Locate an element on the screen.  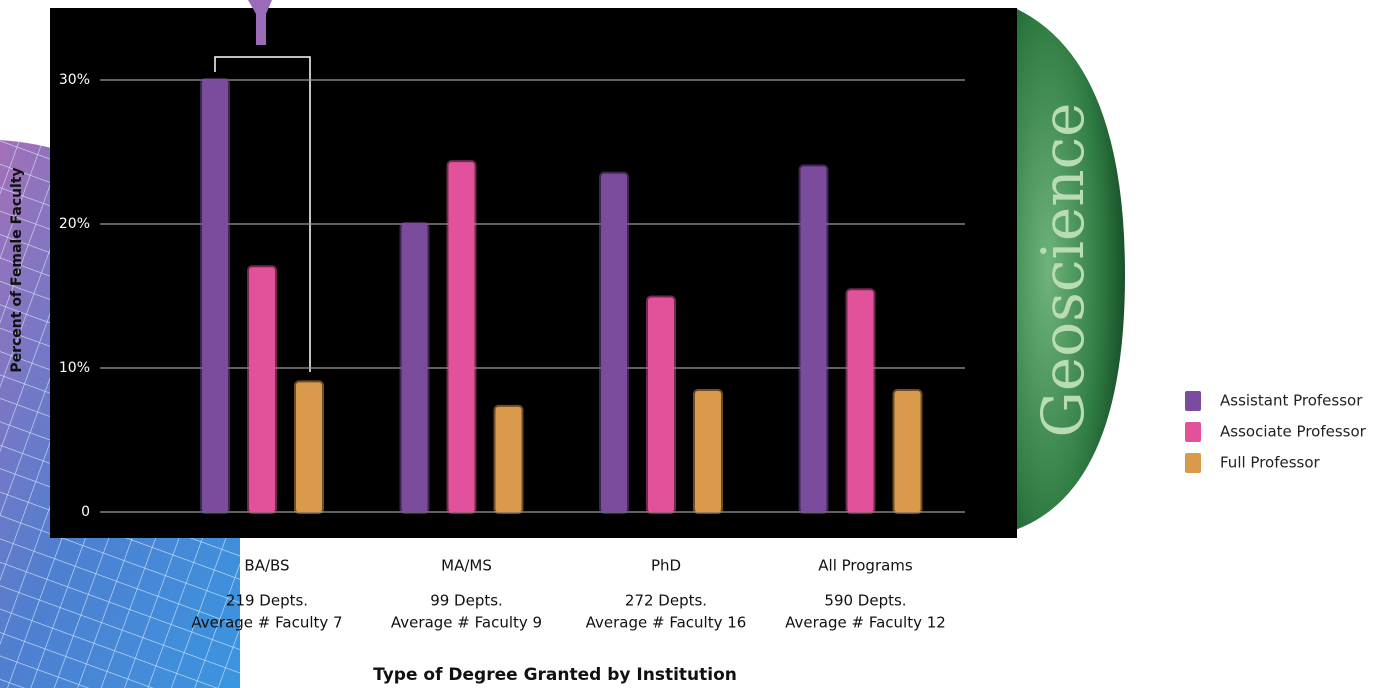
category-detail: Average # Faculty 7 is located at coordinates (266, 623).